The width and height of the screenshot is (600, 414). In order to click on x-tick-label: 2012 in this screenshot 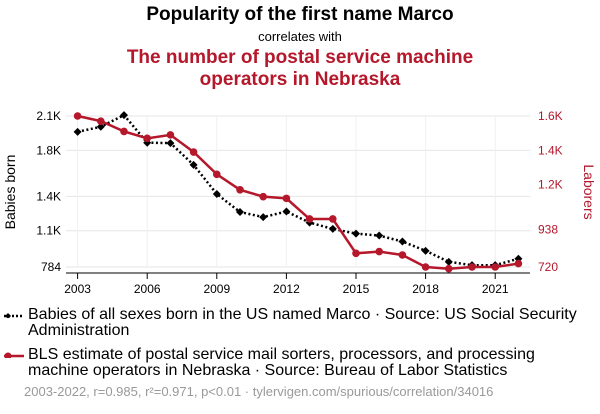, I will do `click(286, 289)`.